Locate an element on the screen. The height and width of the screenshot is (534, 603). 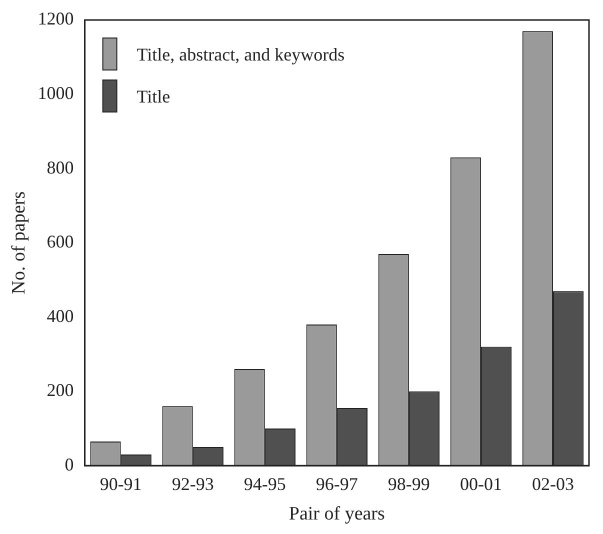
legend-label: Title, abstract, and keywords is located at coordinates (240, 54).